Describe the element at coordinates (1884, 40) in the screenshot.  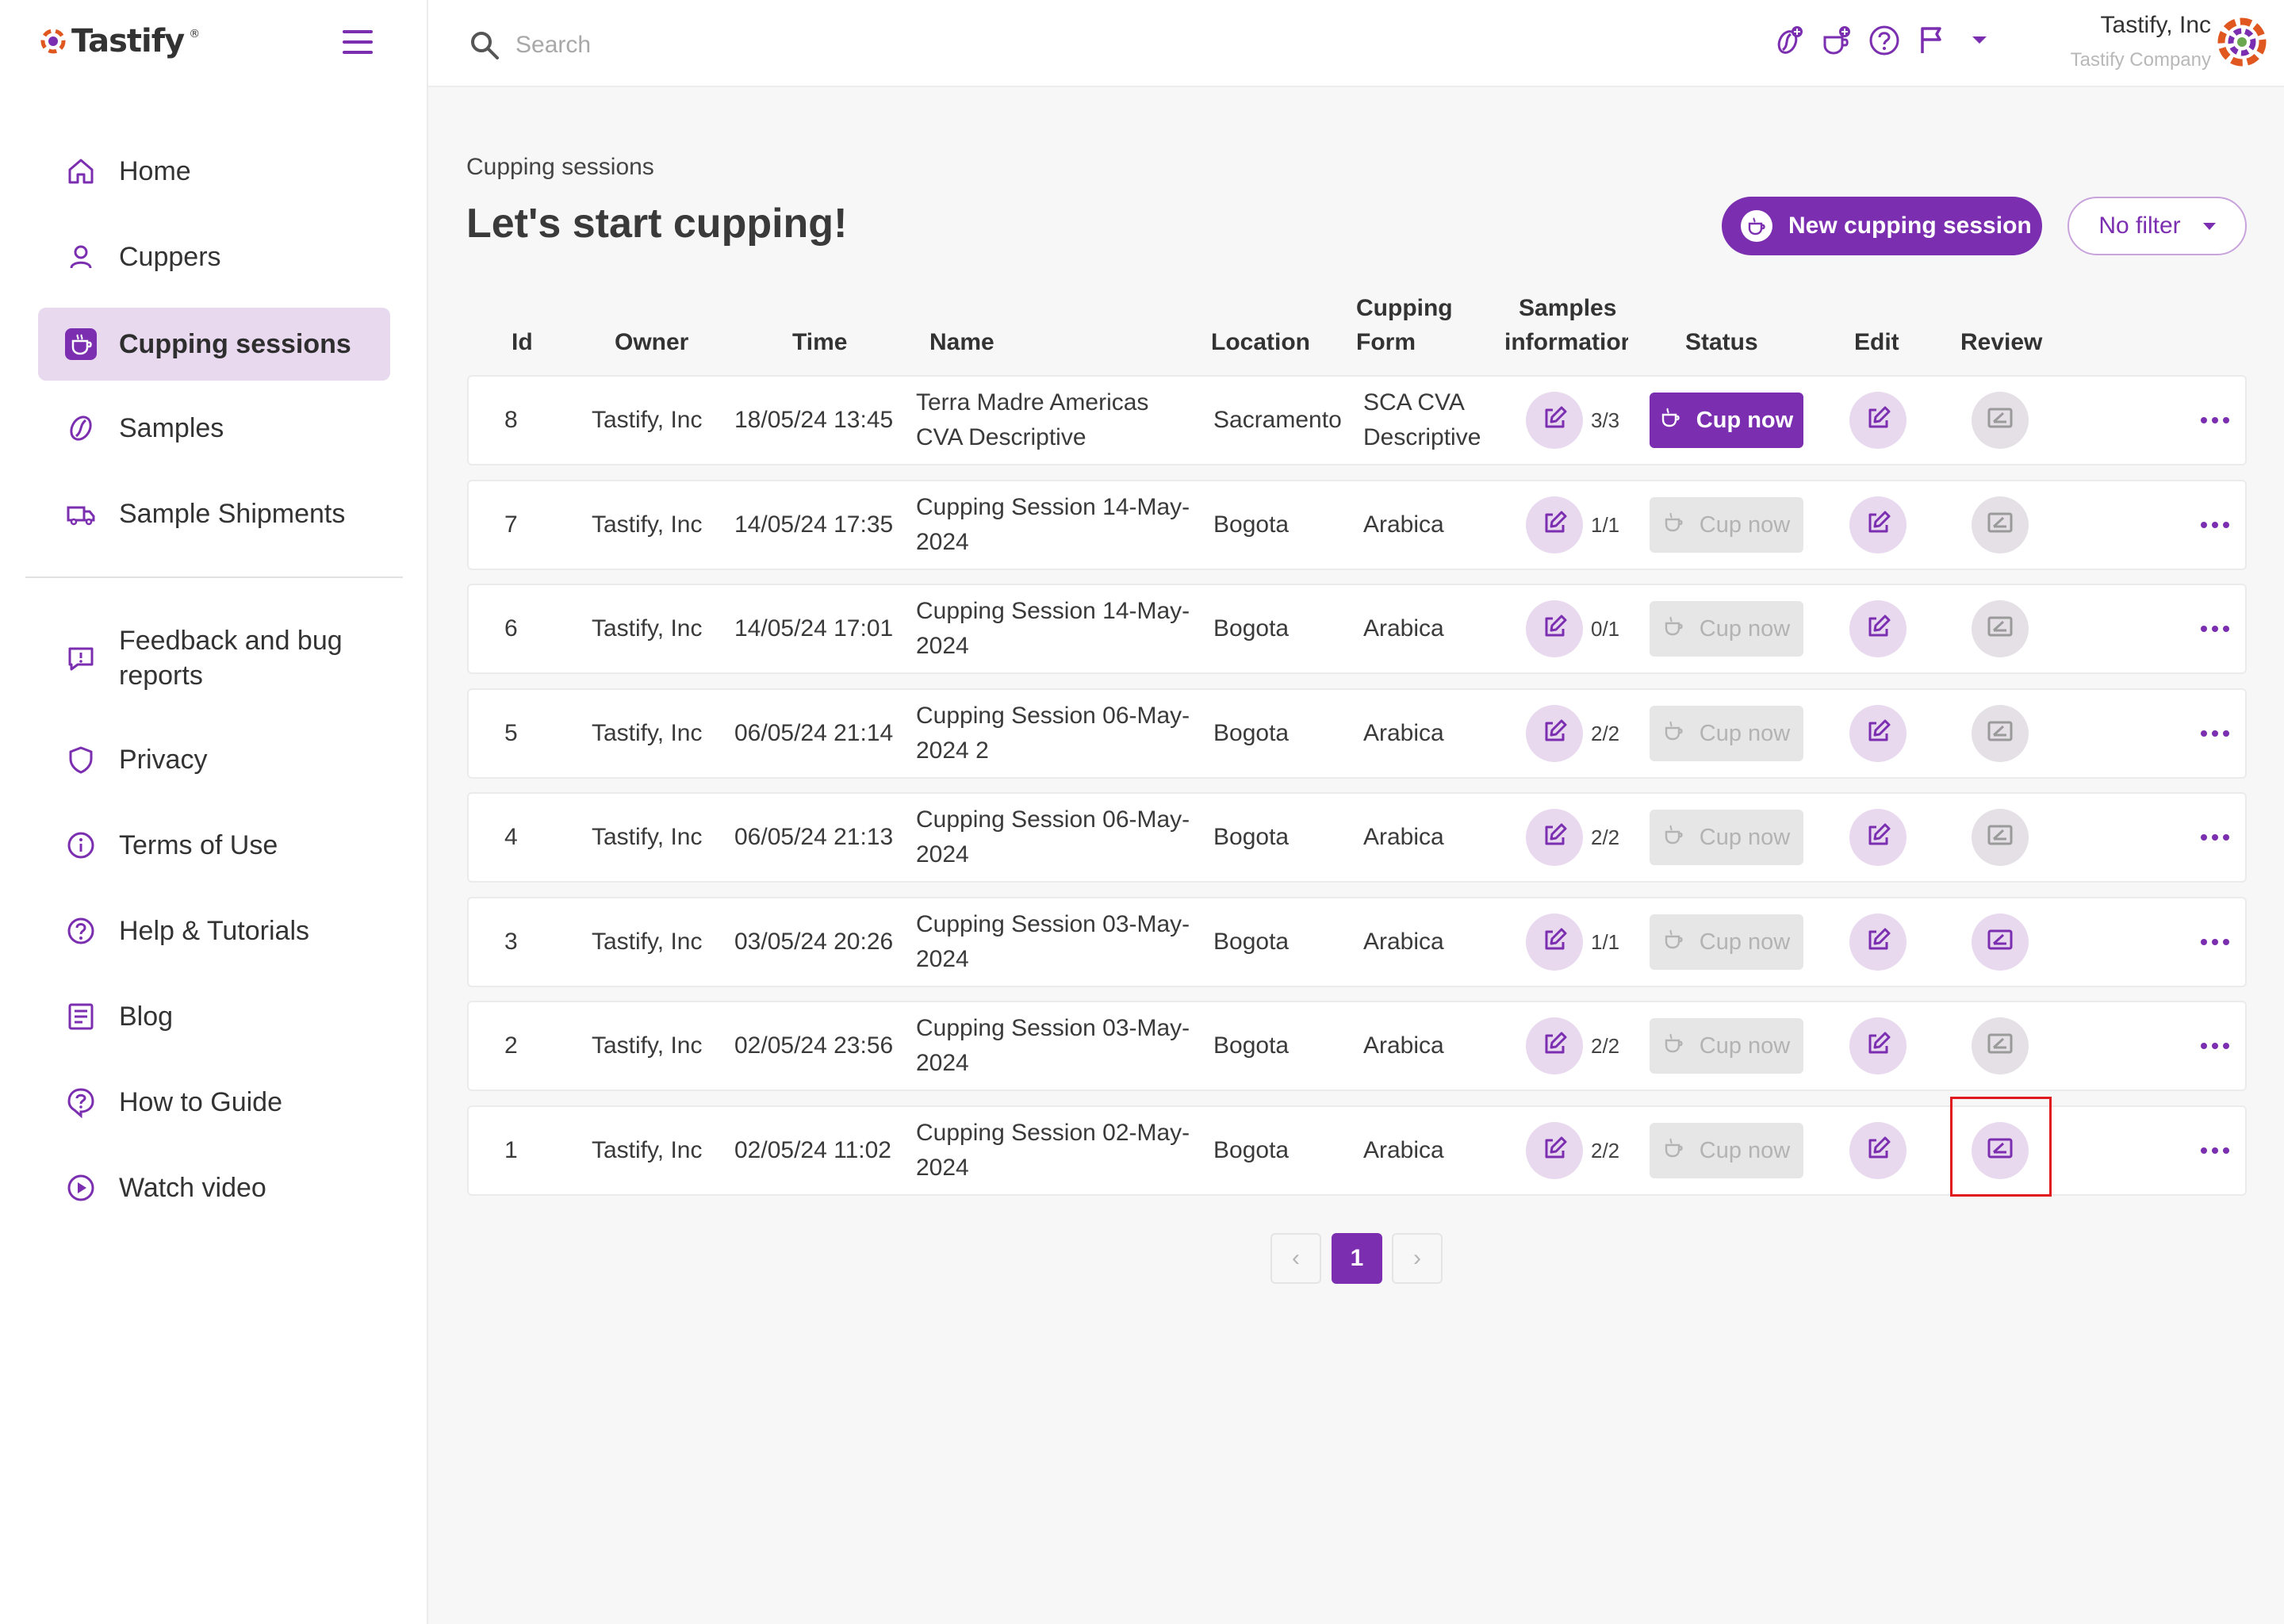
I see `help-icon` at that location.